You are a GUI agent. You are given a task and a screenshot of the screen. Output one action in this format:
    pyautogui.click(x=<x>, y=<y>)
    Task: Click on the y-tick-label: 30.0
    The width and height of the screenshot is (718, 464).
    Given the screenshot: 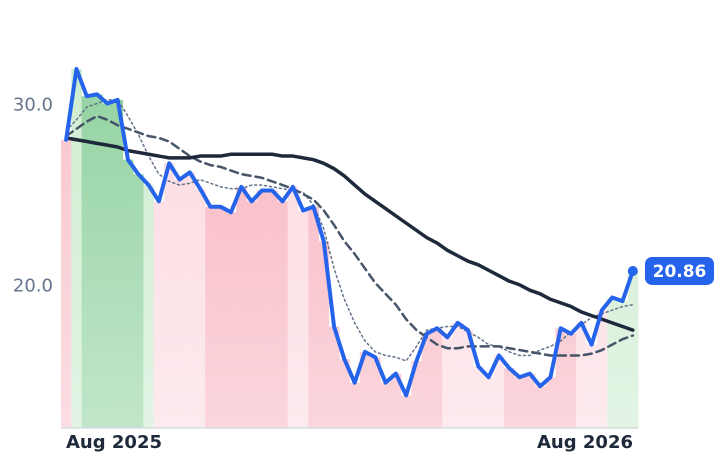 What is the action you would take?
    pyautogui.click(x=33, y=104)
    